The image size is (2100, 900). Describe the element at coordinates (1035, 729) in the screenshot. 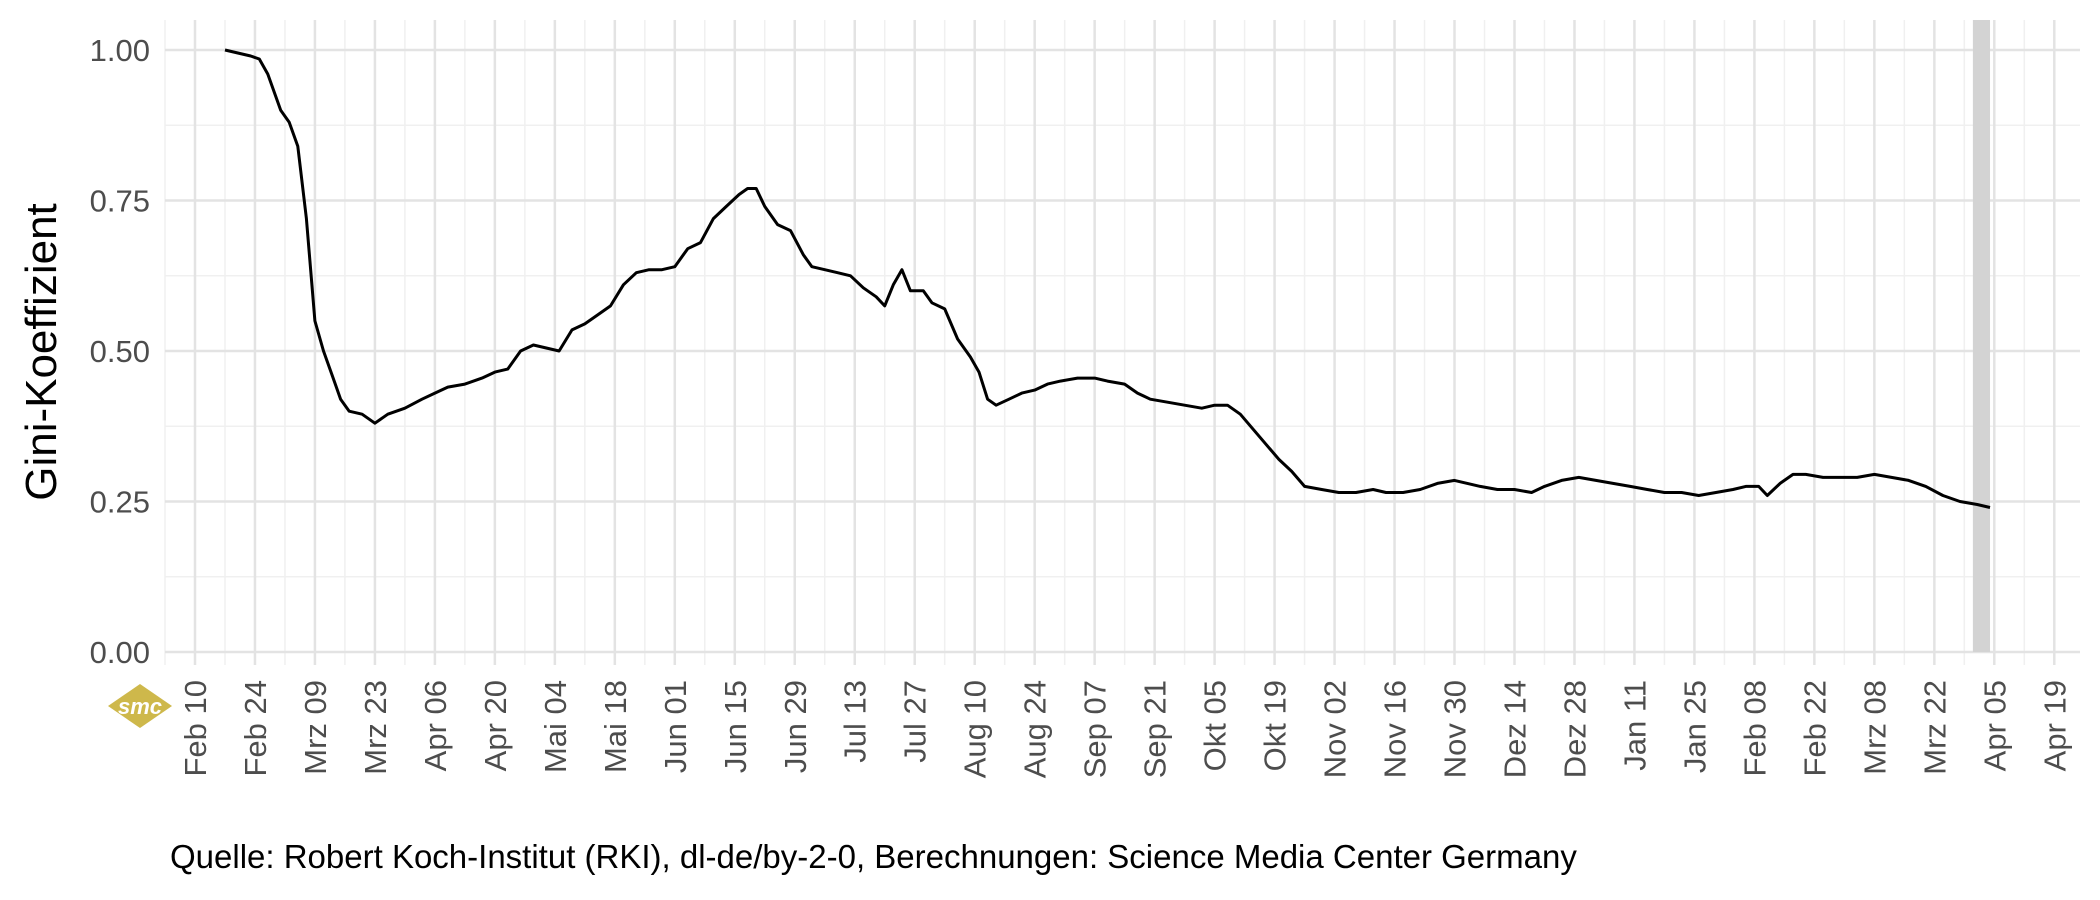

I see `x-tick-label: Aug 24` at that location.